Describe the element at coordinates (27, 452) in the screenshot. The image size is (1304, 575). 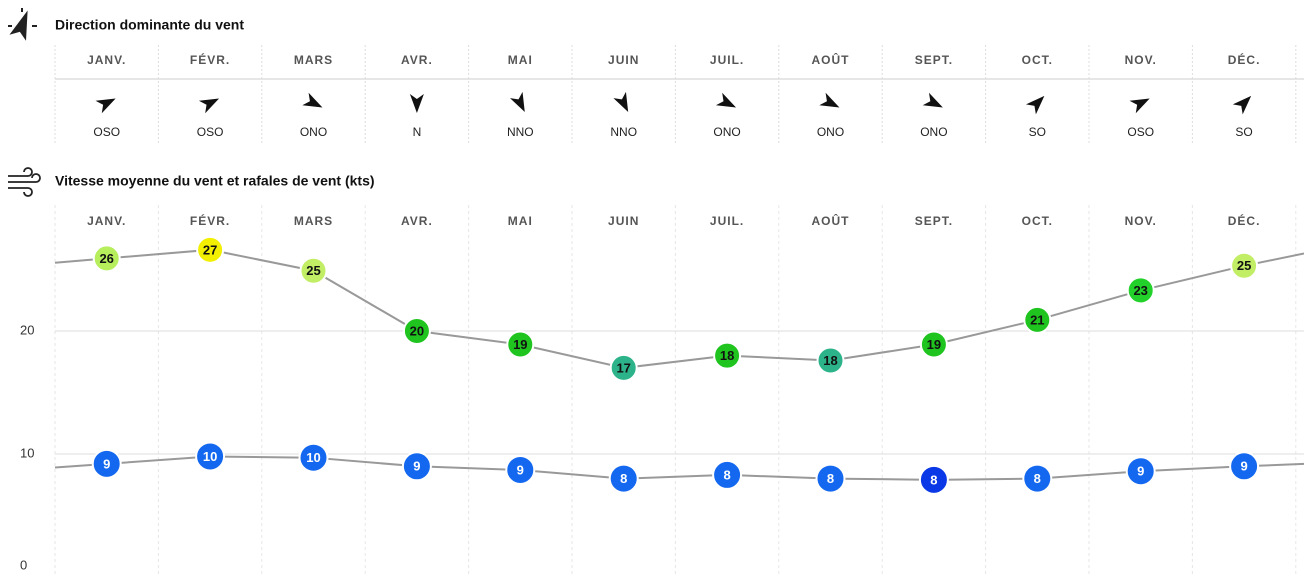
I see `y-tick-label: 10` at that location.